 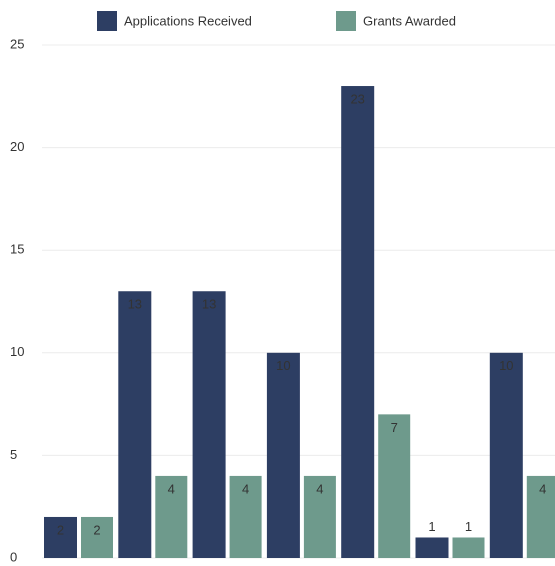 I want to click on y-tick-label: 15, so click(x=17, y=249).